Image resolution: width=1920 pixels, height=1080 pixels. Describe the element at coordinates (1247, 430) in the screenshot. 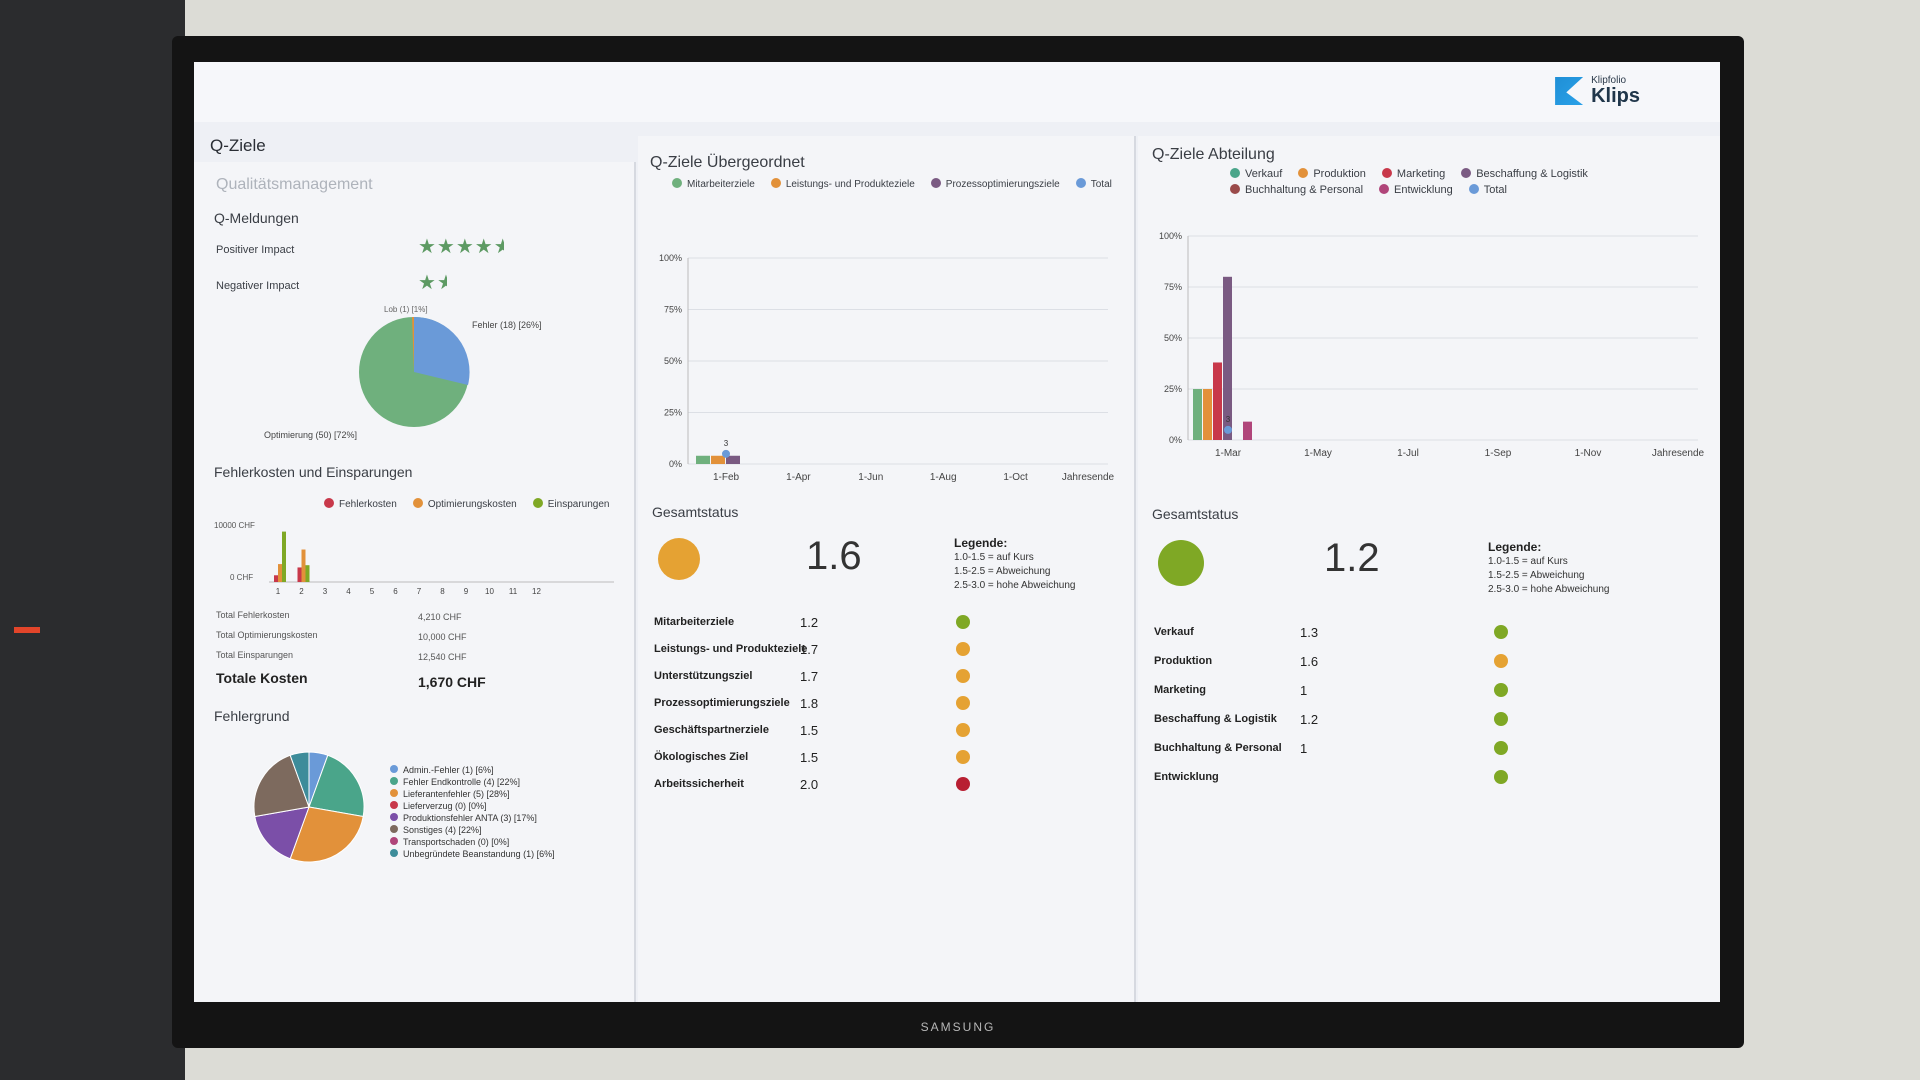

I see `bar-entwicklung` at that location.